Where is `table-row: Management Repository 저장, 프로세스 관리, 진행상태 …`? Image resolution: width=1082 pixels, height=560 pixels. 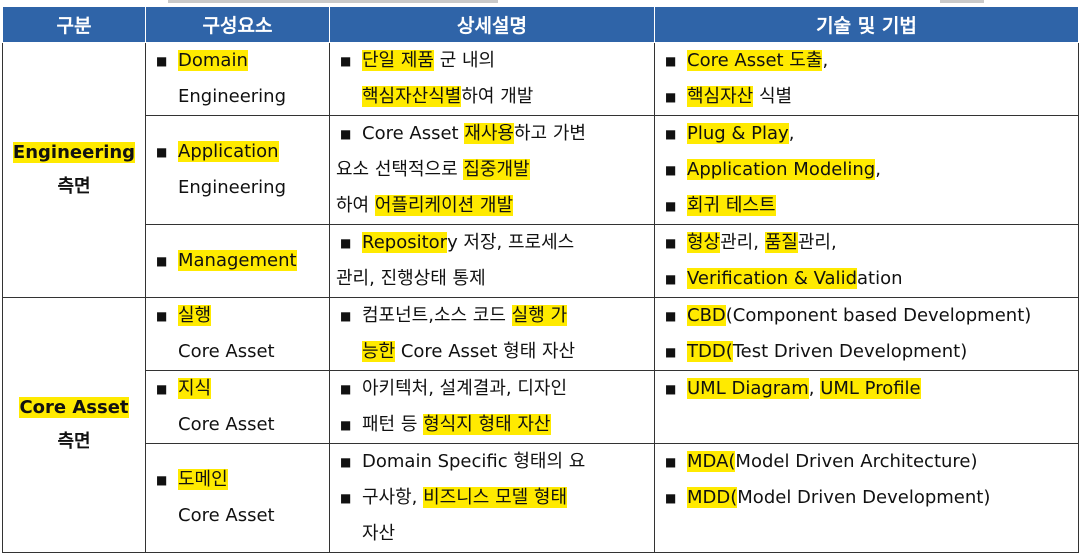 table-row: Management Repository 저장, 프로세스 관리, 진행상태 … is located at coordinates (541, 261).